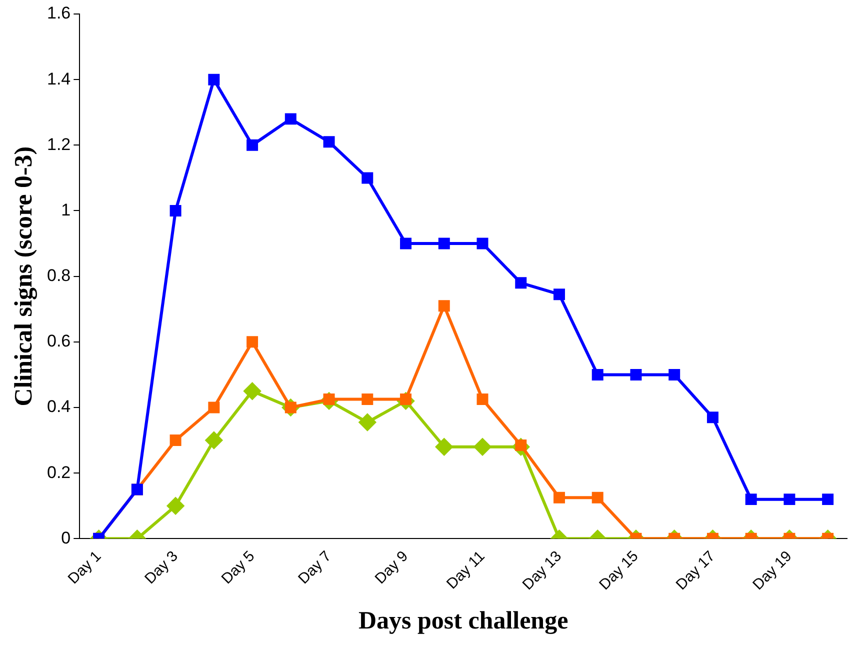 The image size is (857, 645). I want to click on x-tick-label: Day 13, so click(542, 571).